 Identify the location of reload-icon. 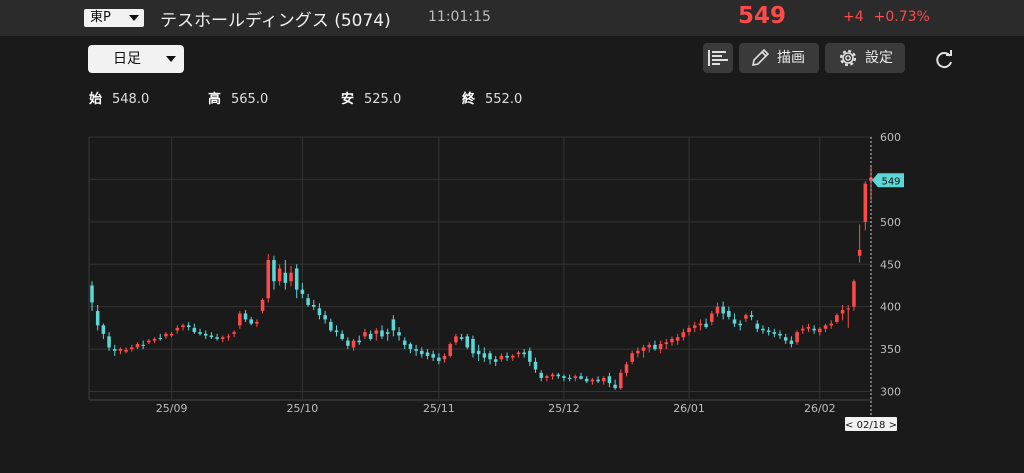
(944, 60).